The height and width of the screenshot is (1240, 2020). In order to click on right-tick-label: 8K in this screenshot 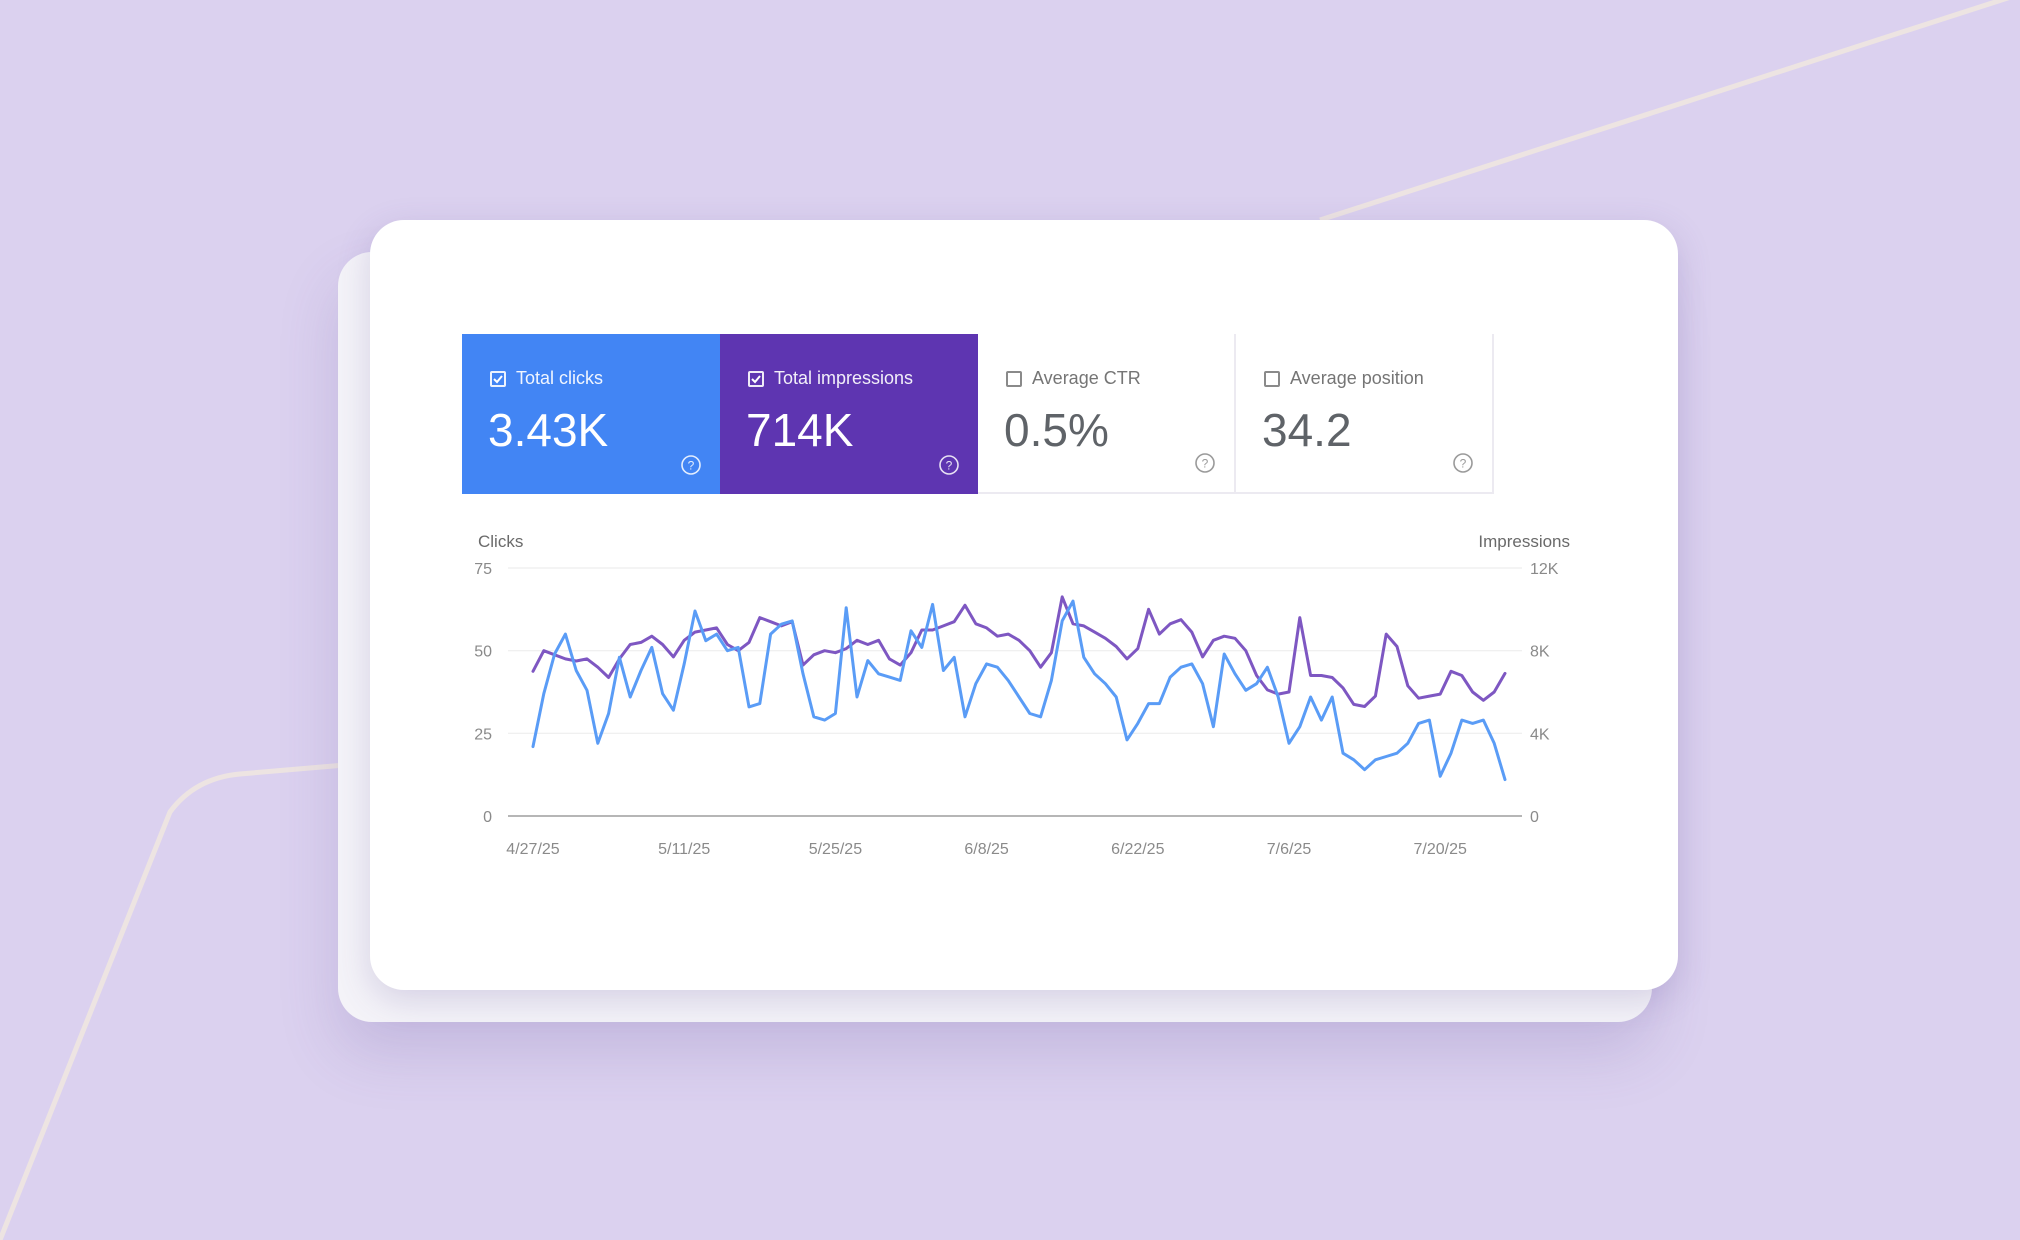, I will do `click(1540, 652)`.